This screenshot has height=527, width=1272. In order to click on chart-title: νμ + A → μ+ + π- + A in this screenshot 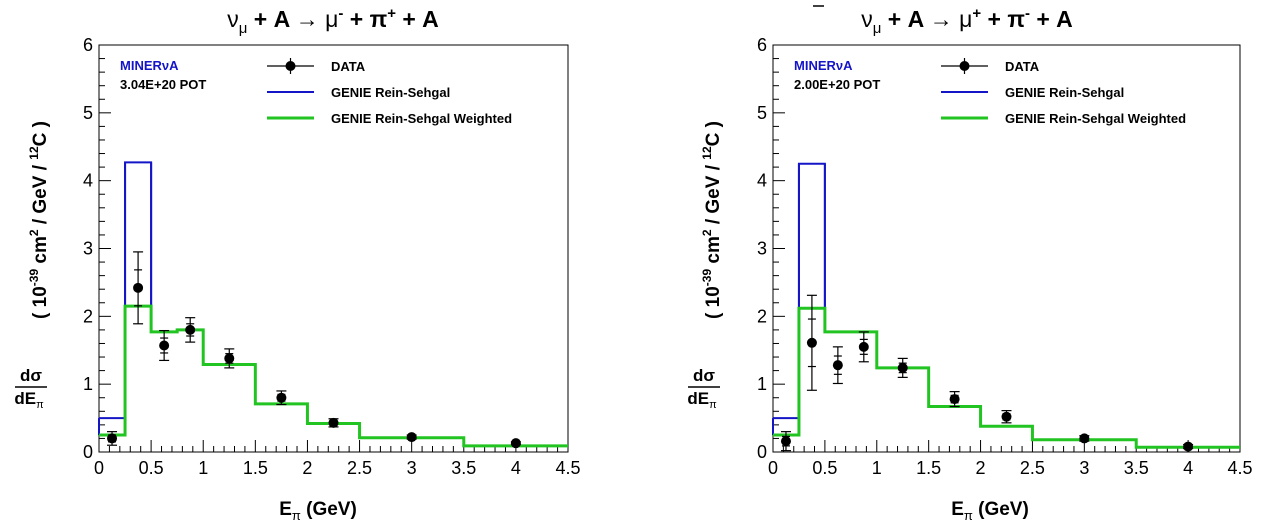, I will do `click(967, 21)`.